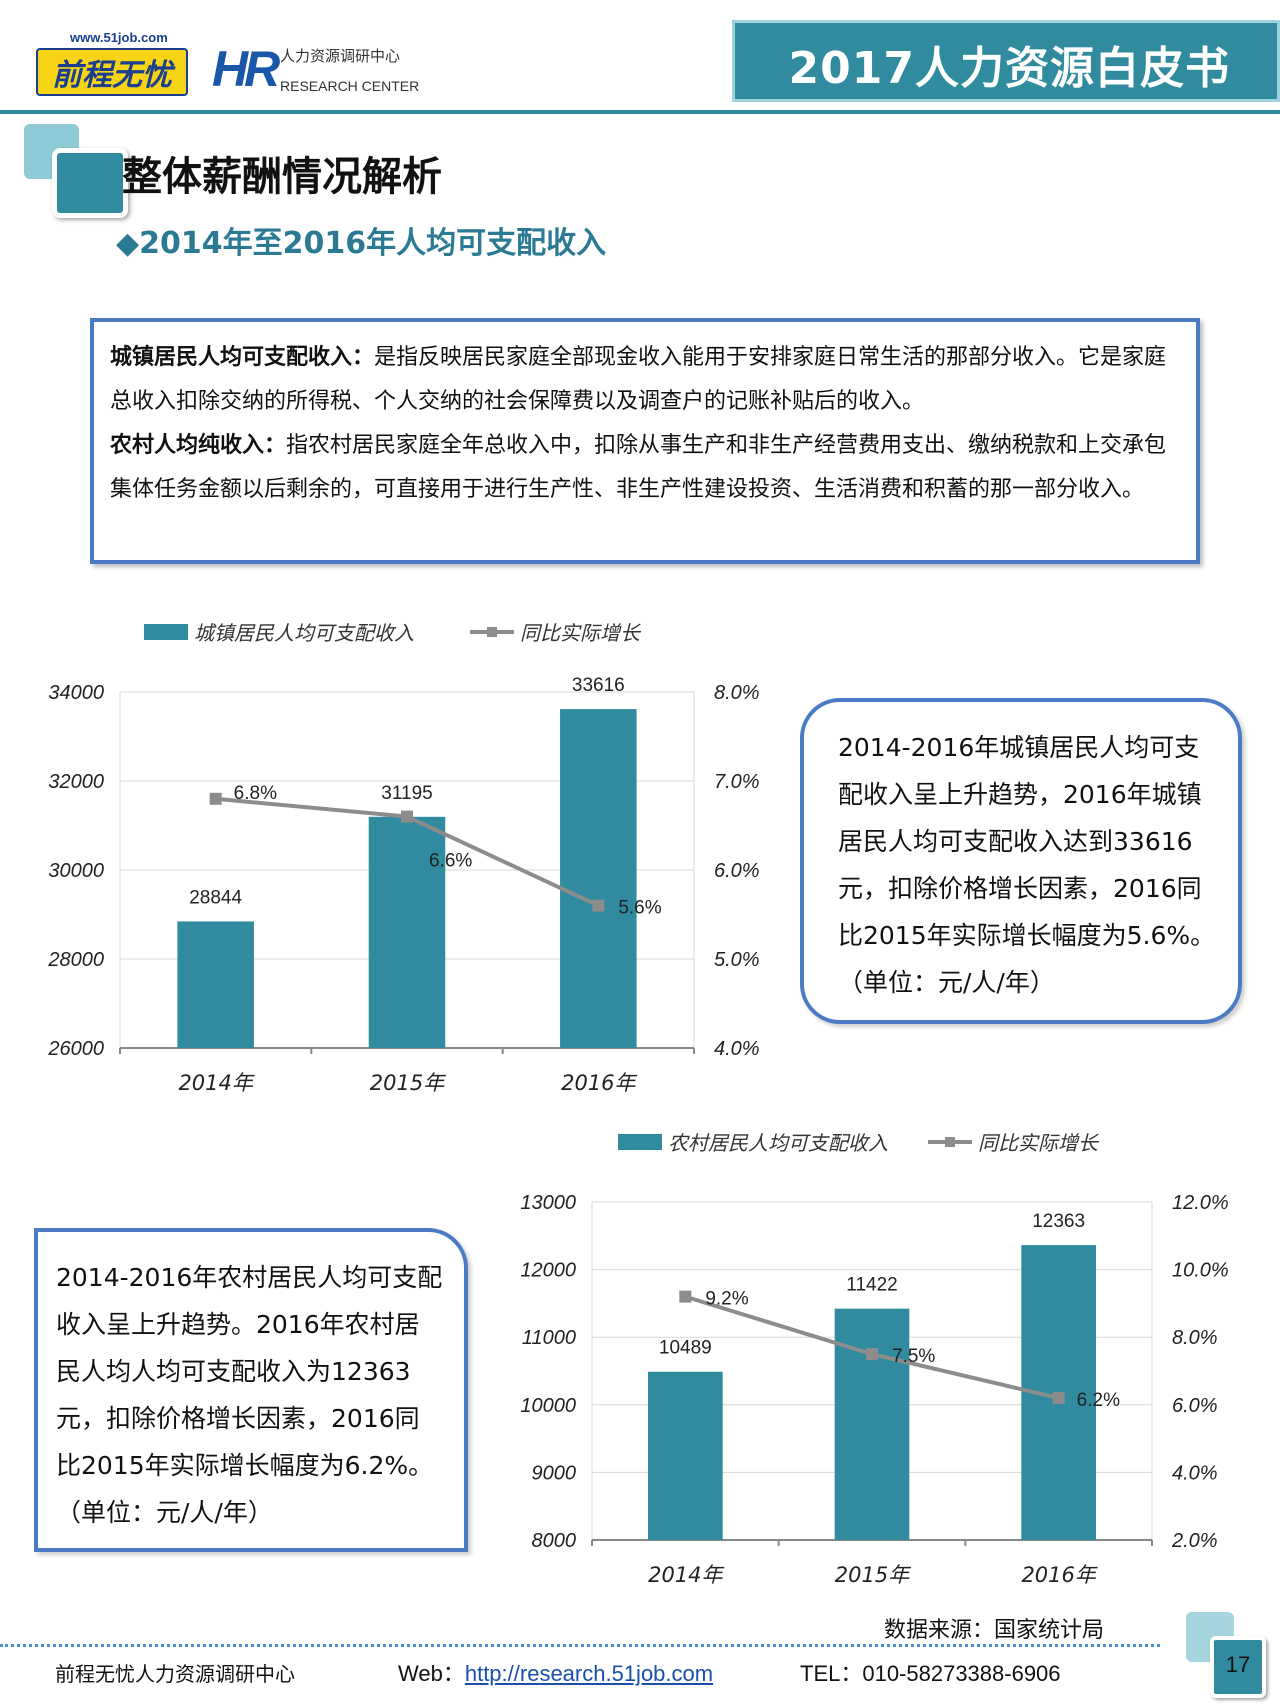  Describe the element at coordinates (930, 1673) in the screenshot. I see `footer-tel: TEL：010-58273388-6906` at that location.